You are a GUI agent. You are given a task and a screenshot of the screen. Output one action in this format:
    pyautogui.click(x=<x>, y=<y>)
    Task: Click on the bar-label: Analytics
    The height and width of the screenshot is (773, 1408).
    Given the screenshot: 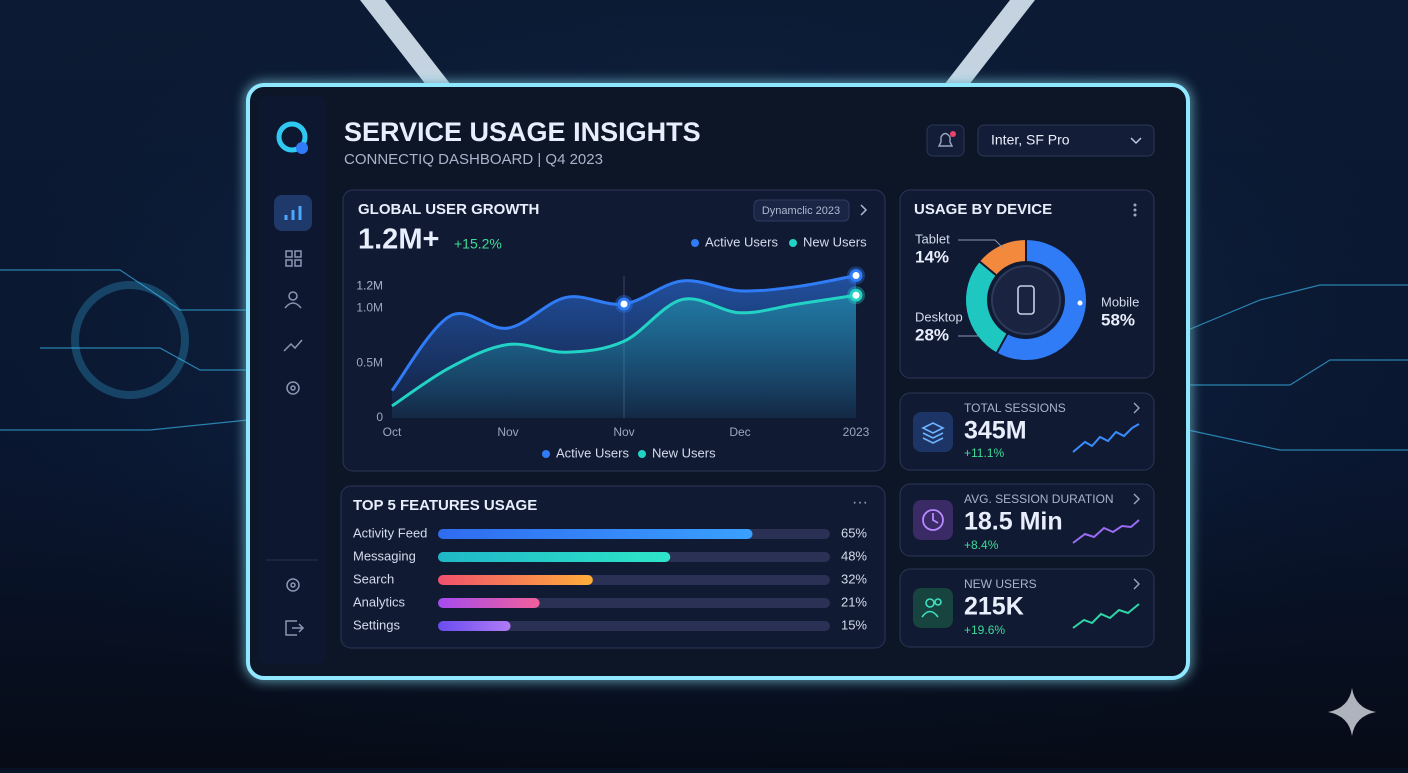 What is the action you would take?
    pyautogui.click(x=379, y=601)
    